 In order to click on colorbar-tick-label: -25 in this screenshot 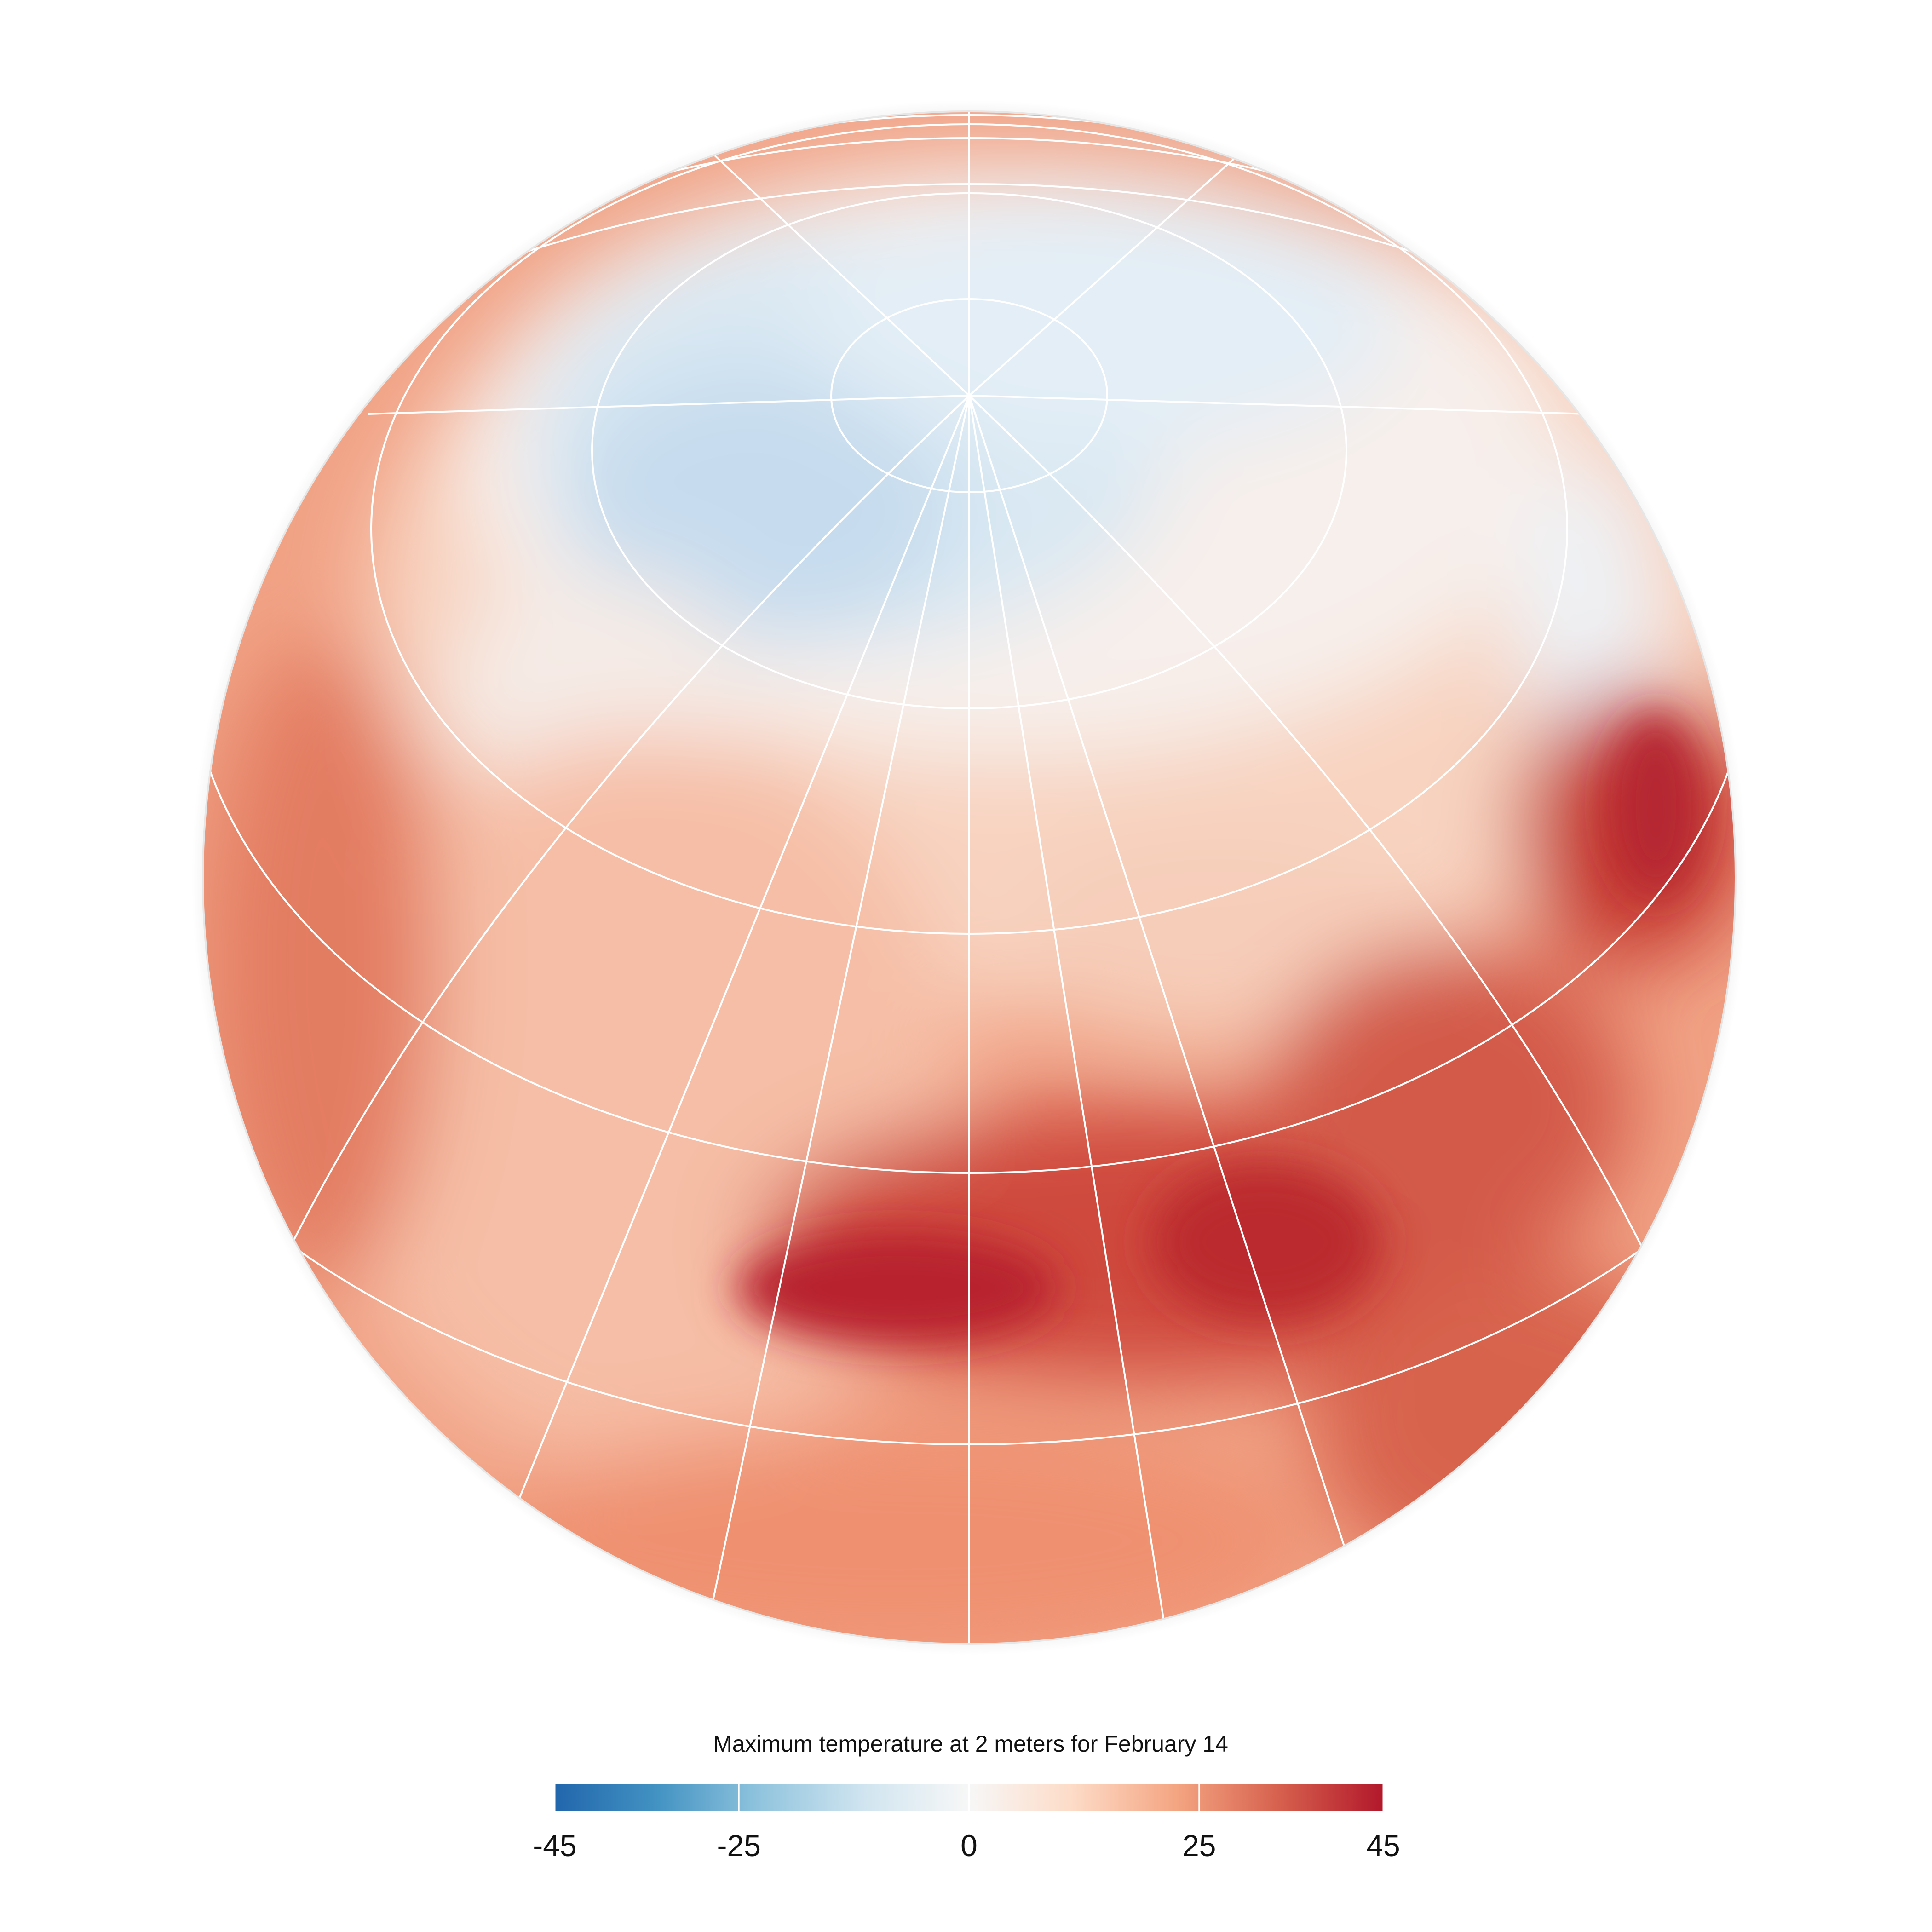, I will do `click(739, 1845)`.